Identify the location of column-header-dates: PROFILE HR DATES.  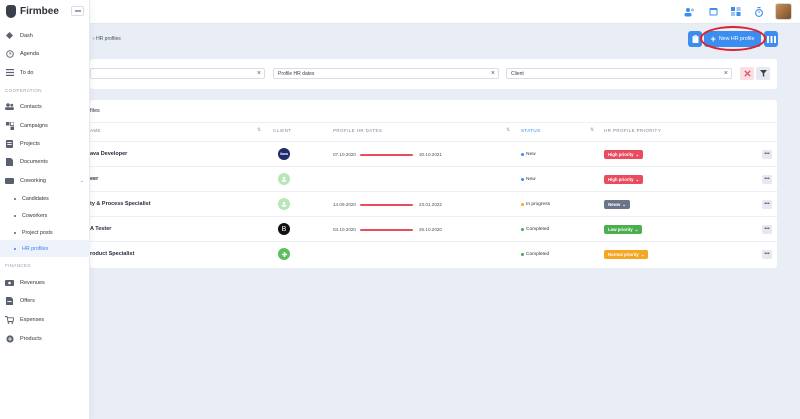
(358, 130).